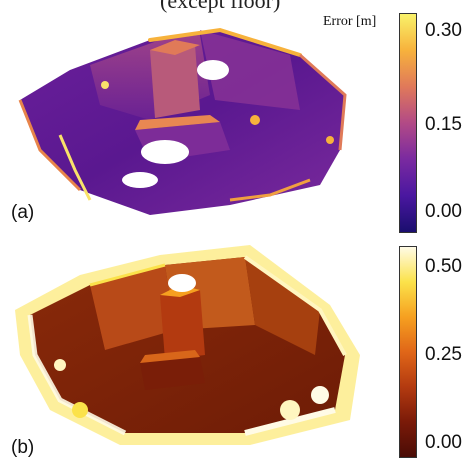 This screenshot has height=462, width=466. Describe the element at coordinates (23, 212) in the screenshot. I see `panel-a-label: (a)` at that location.